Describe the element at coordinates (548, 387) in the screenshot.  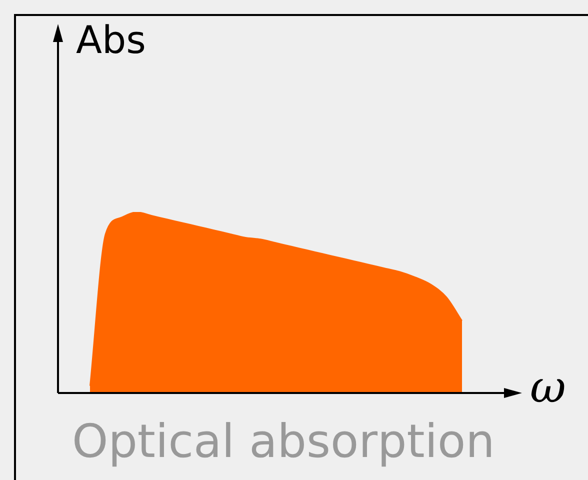
I see `x-axis-title: ω` at that location.